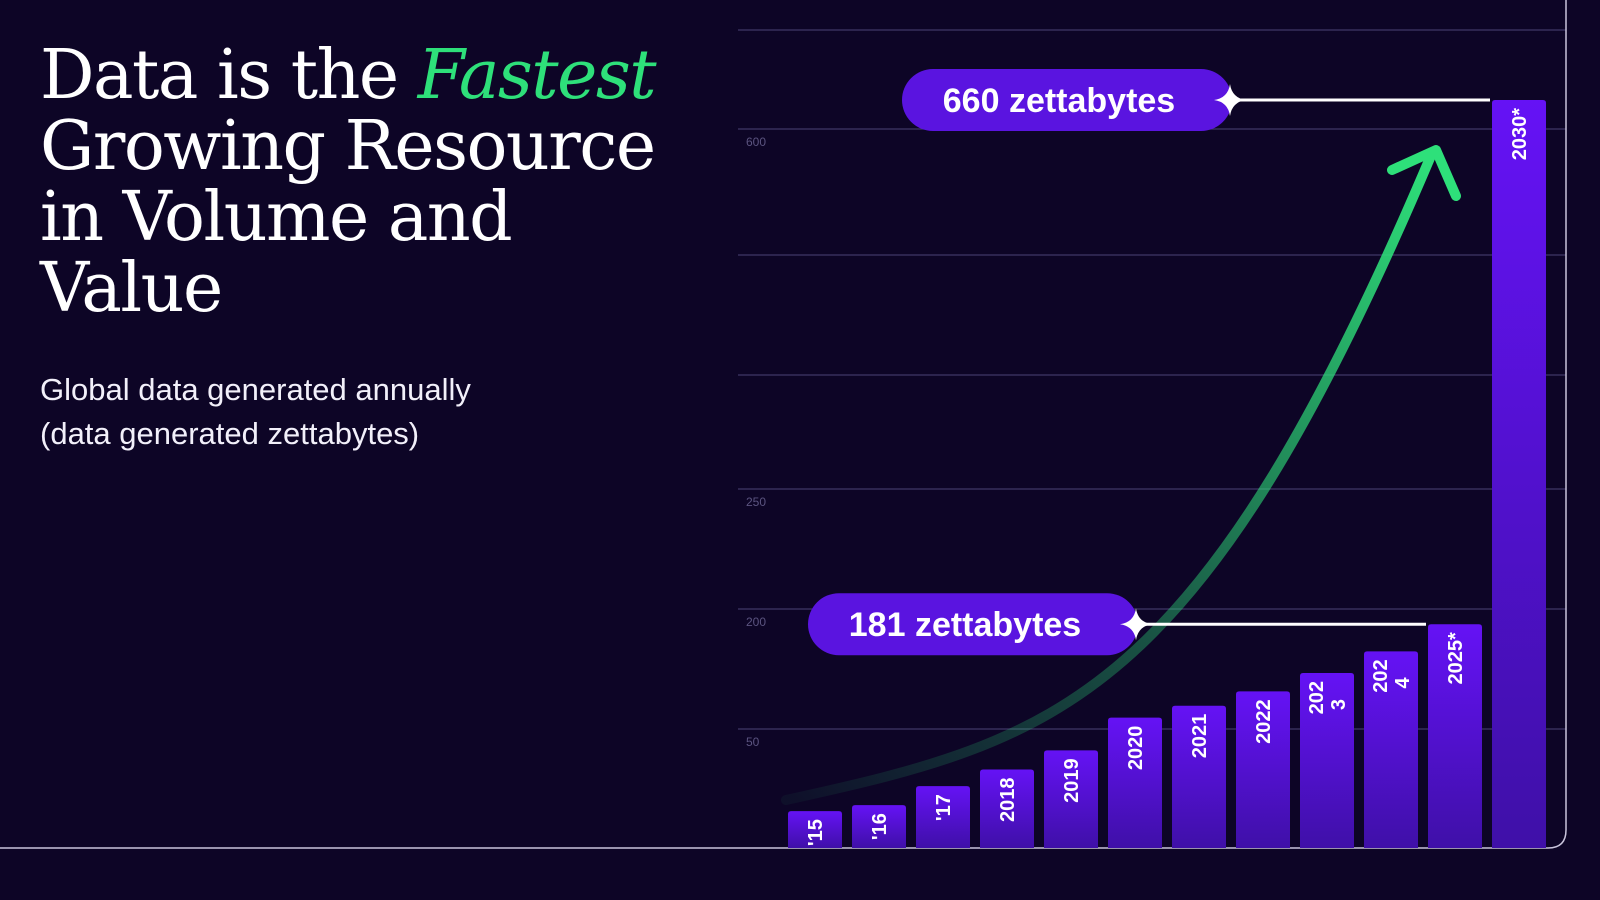  I want to click on bar-label: 2021, so click(1200, 736).